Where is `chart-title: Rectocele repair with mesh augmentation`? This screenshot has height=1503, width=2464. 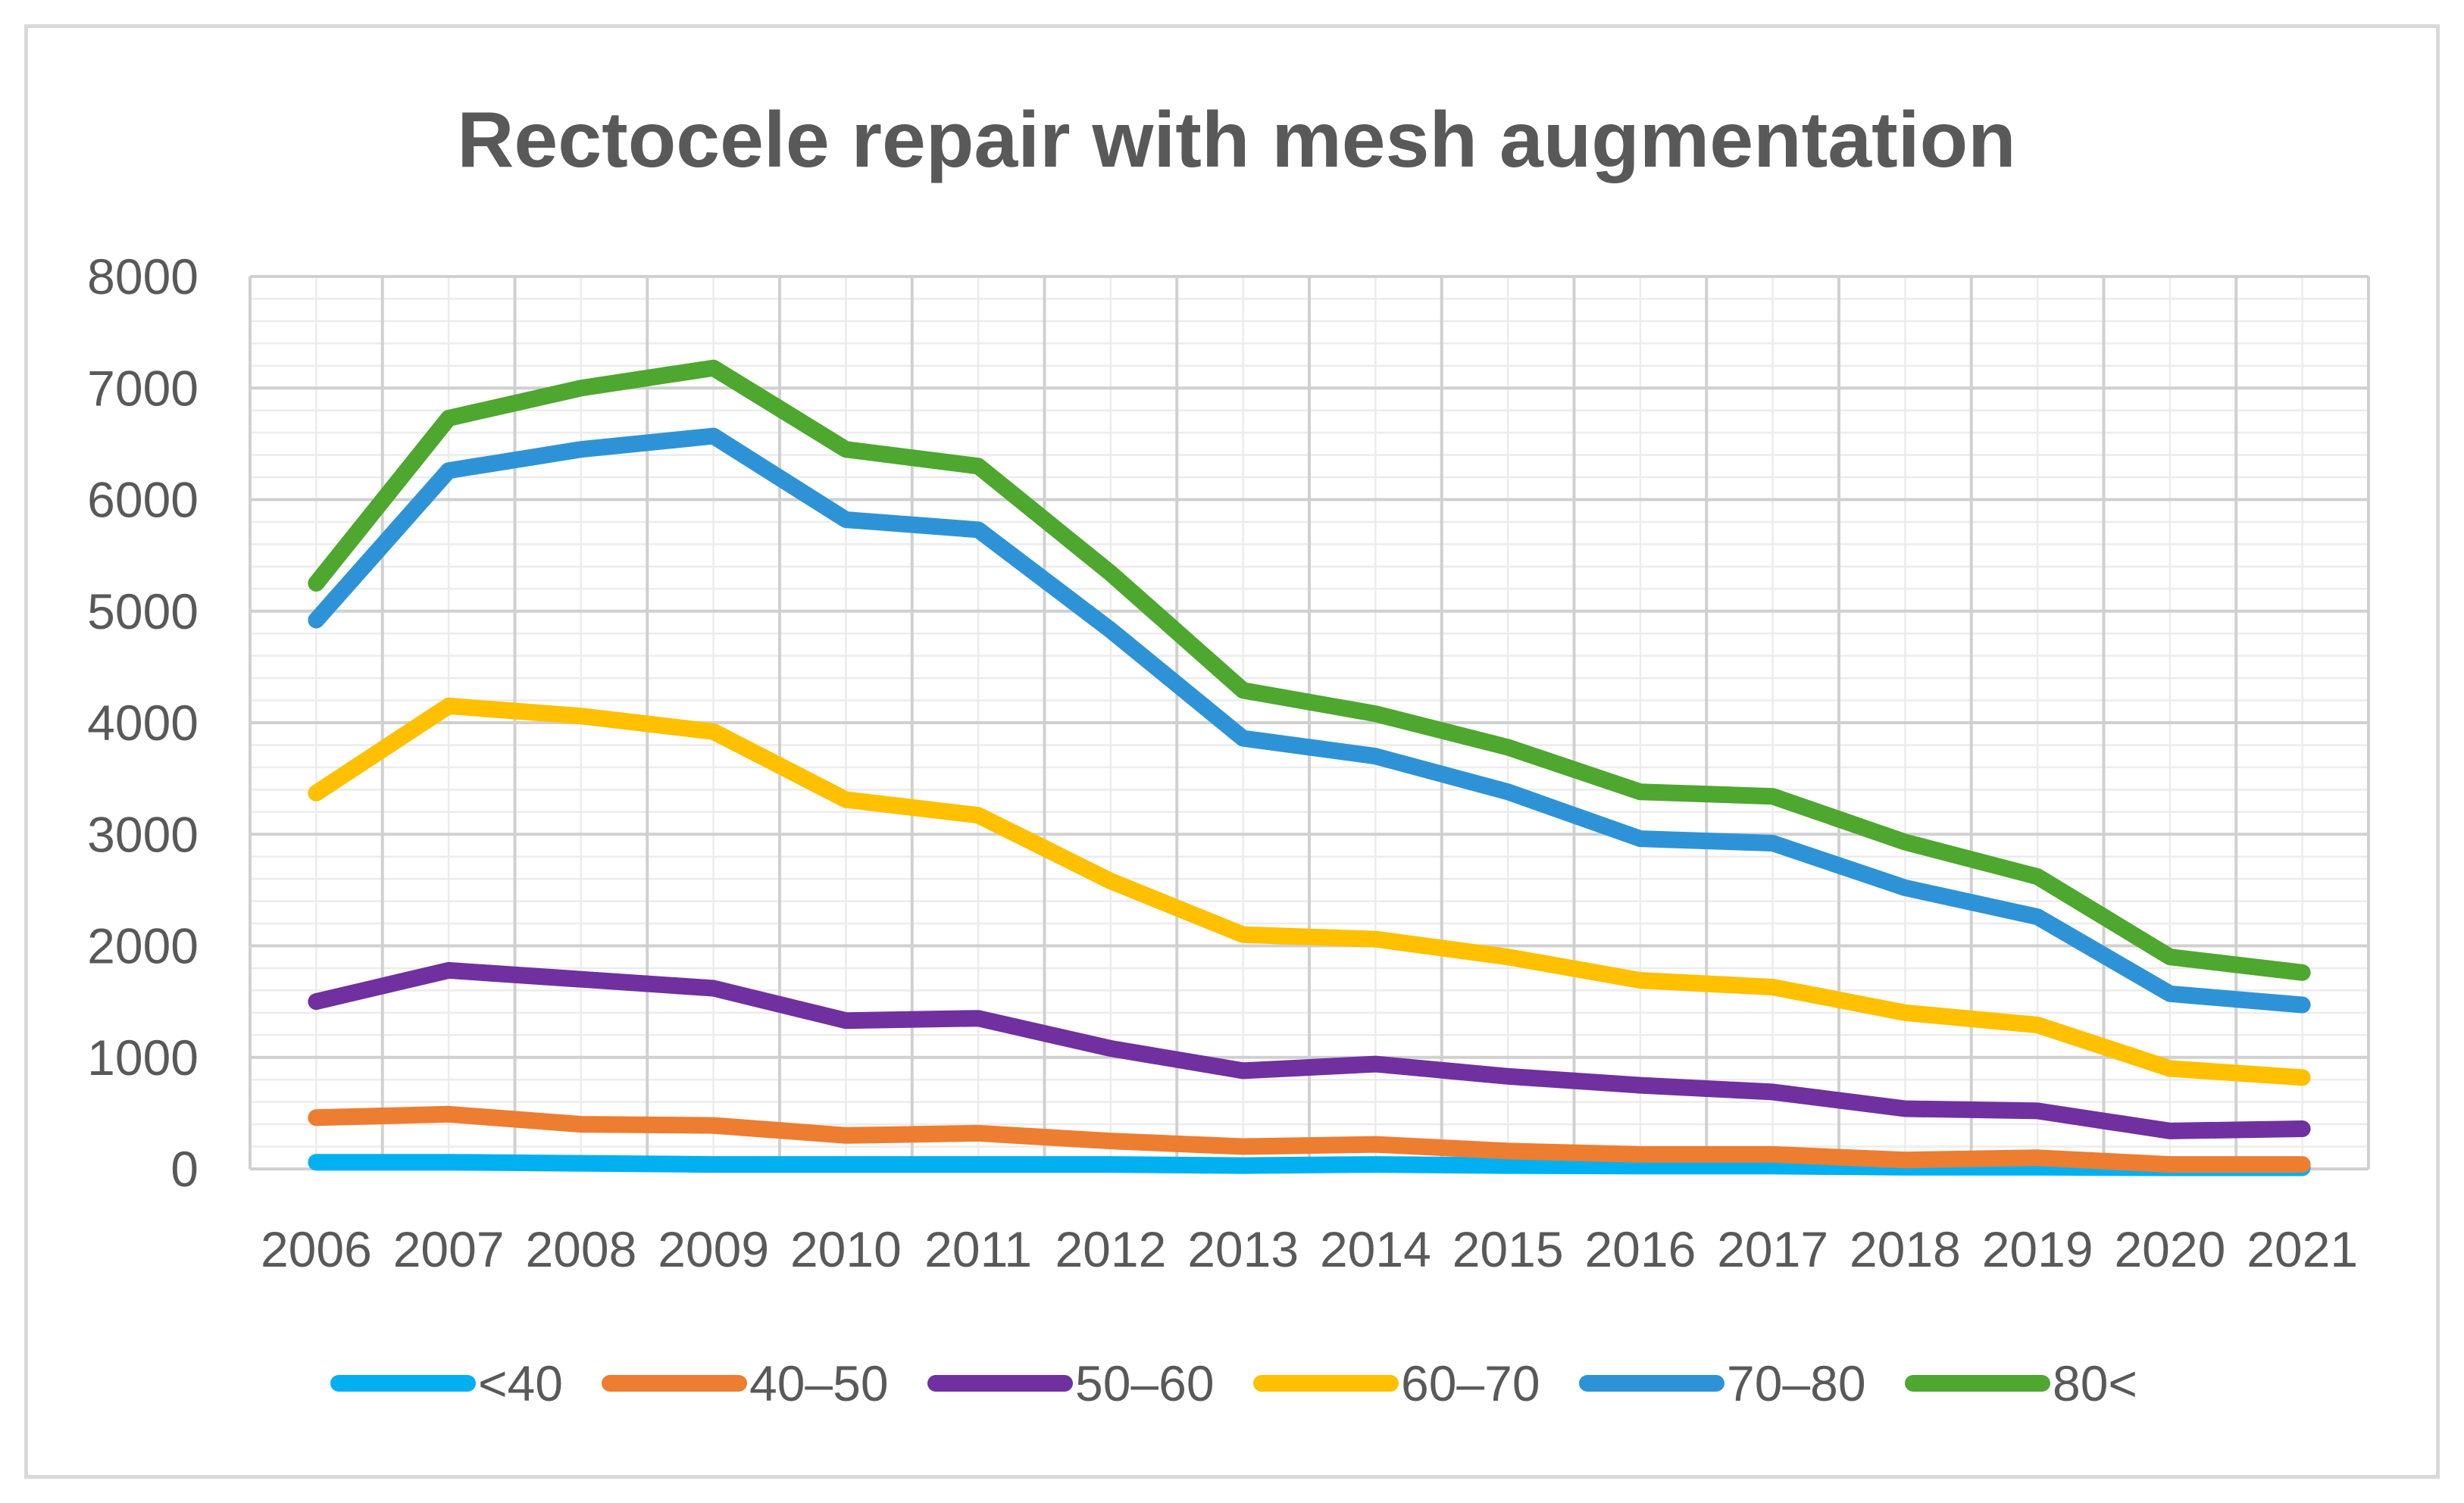 chart-title: Rectocele repair with mesh augmentation is located at coordinates (1236, 140).